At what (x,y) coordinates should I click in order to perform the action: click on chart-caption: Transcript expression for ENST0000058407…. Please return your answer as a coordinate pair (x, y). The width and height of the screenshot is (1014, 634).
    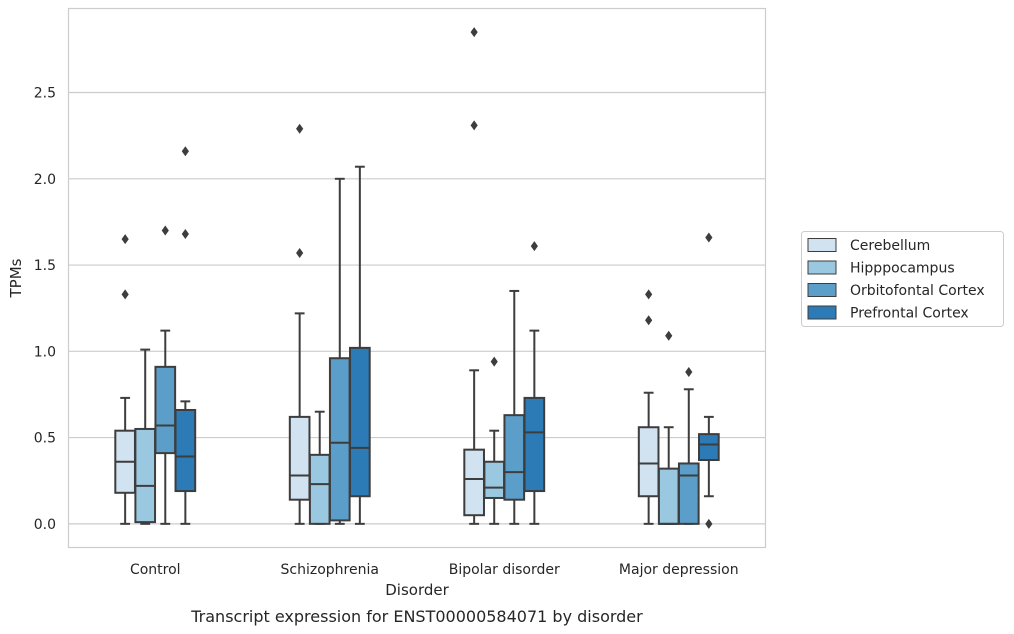
    Looking at the image, I should click on (416, 616).